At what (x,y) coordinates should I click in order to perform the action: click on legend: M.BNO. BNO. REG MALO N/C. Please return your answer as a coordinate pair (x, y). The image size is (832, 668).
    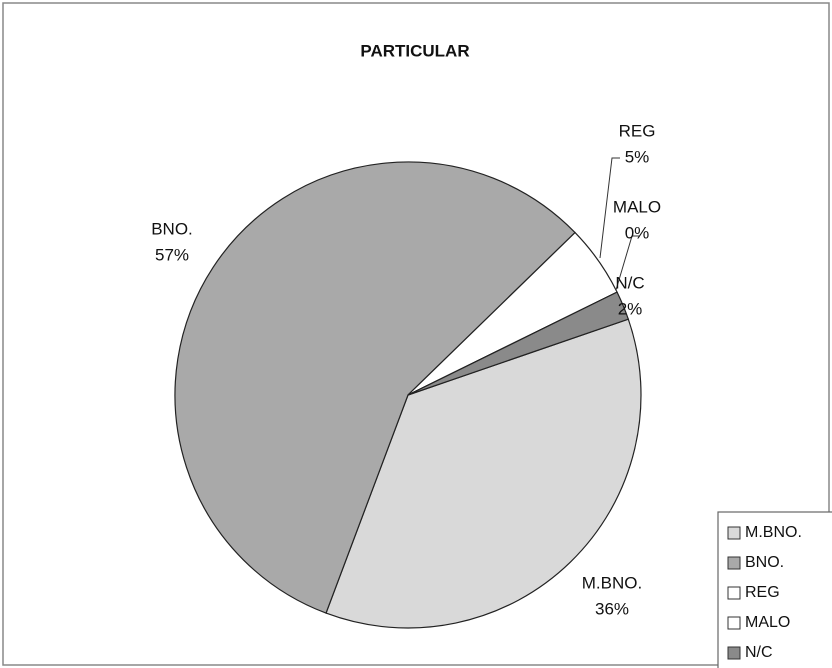
    Looking at the image, I should click on (764, 592).